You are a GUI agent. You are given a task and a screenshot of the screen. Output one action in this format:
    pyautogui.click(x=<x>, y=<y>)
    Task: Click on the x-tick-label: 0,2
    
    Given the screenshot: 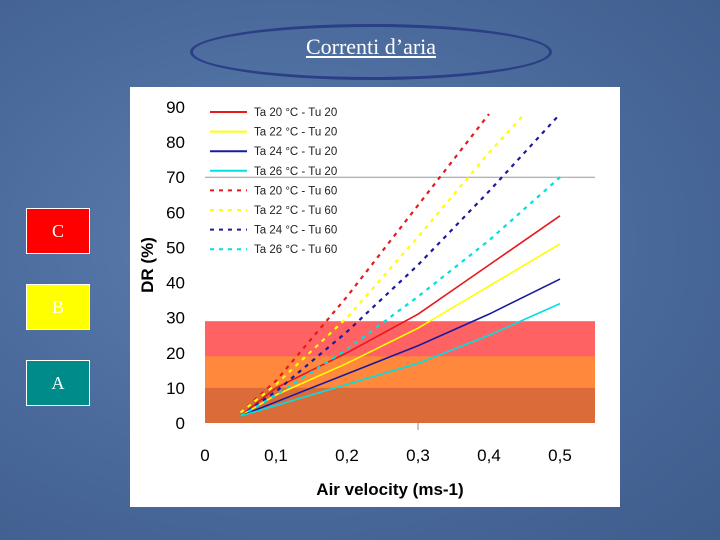 What is the action you would take?
    pyautogui.click(x=347, y=455)
    